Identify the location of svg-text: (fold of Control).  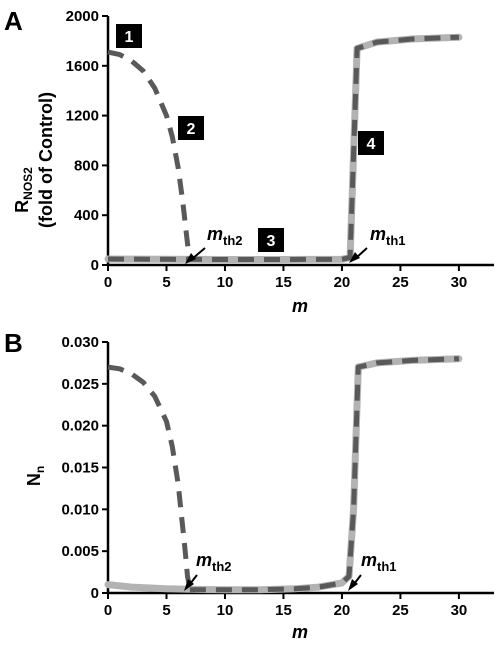
(46, 160).